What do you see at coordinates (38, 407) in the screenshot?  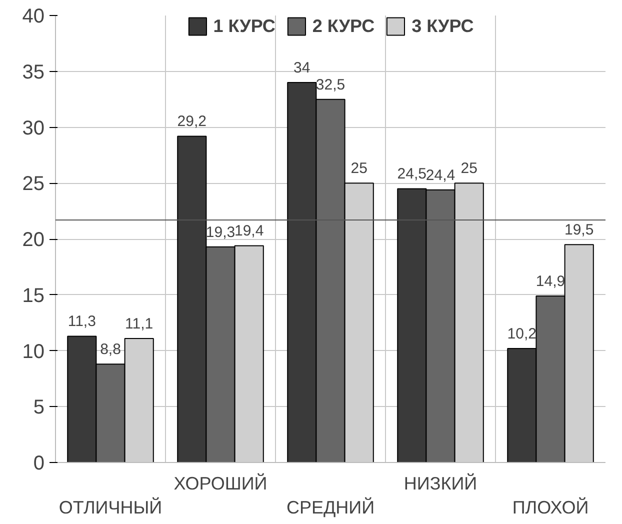 I see `y-tick-label: 5` at bounding box center [38, 407].